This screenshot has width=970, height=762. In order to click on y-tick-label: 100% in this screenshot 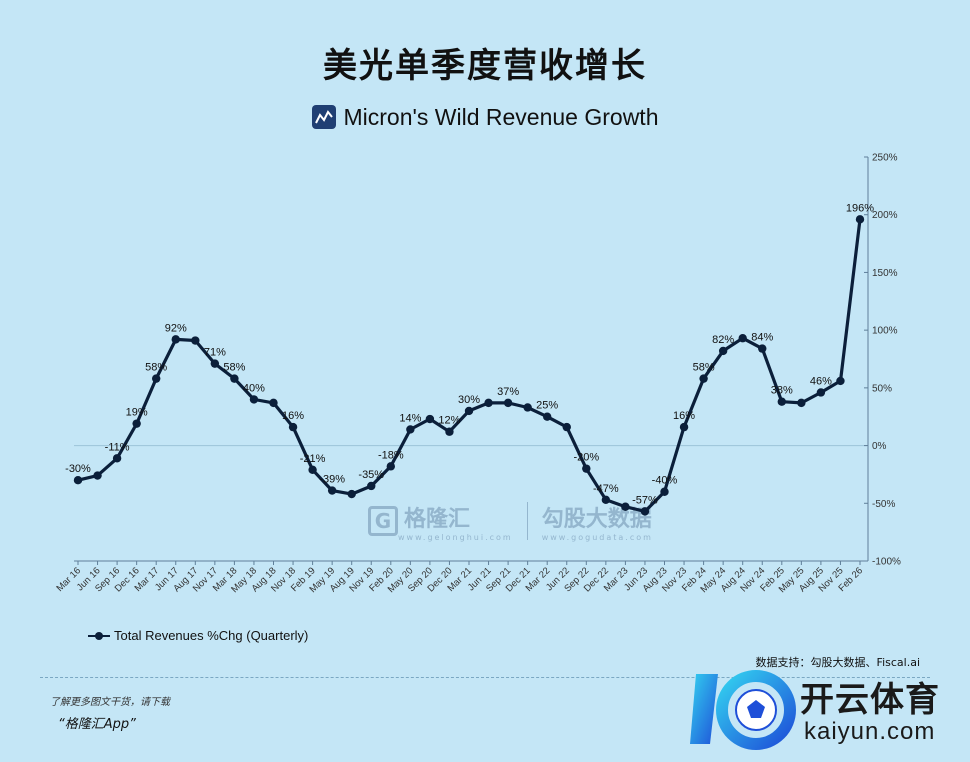, I will do `click(885, 331)`.